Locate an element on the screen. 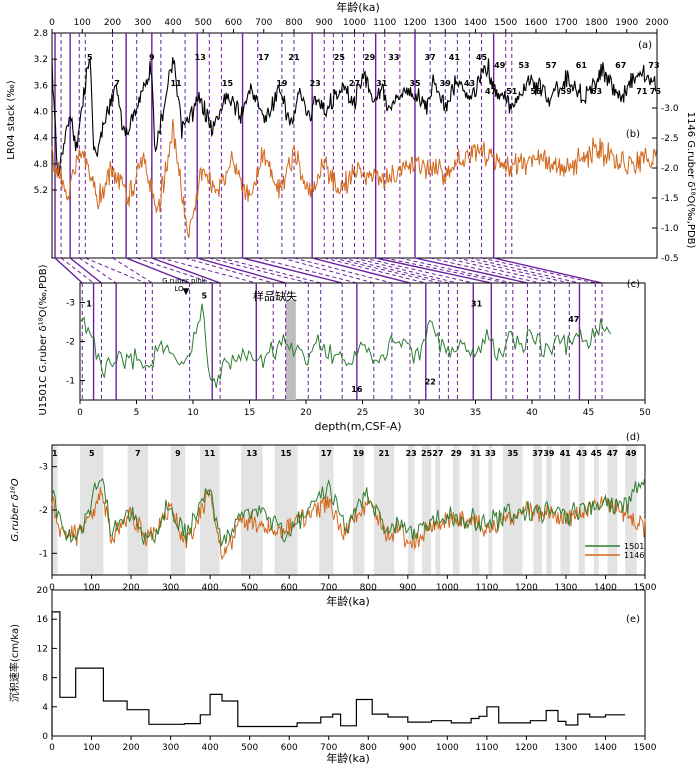  top-tick-label: 900 is located at coordinates (324, 23).